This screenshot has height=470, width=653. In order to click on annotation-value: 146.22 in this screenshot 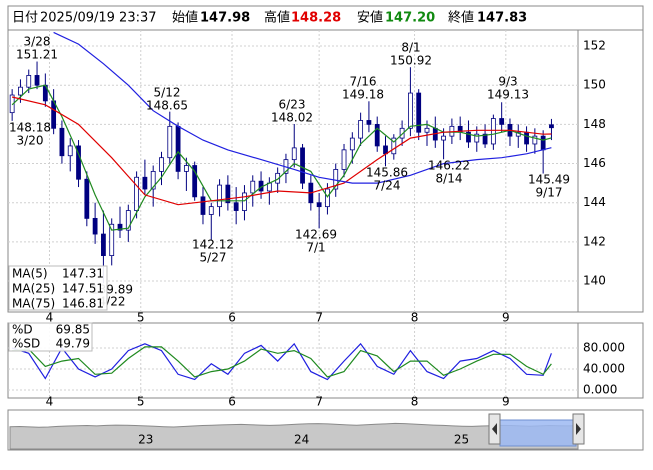, I will do `click(449, 166)`.